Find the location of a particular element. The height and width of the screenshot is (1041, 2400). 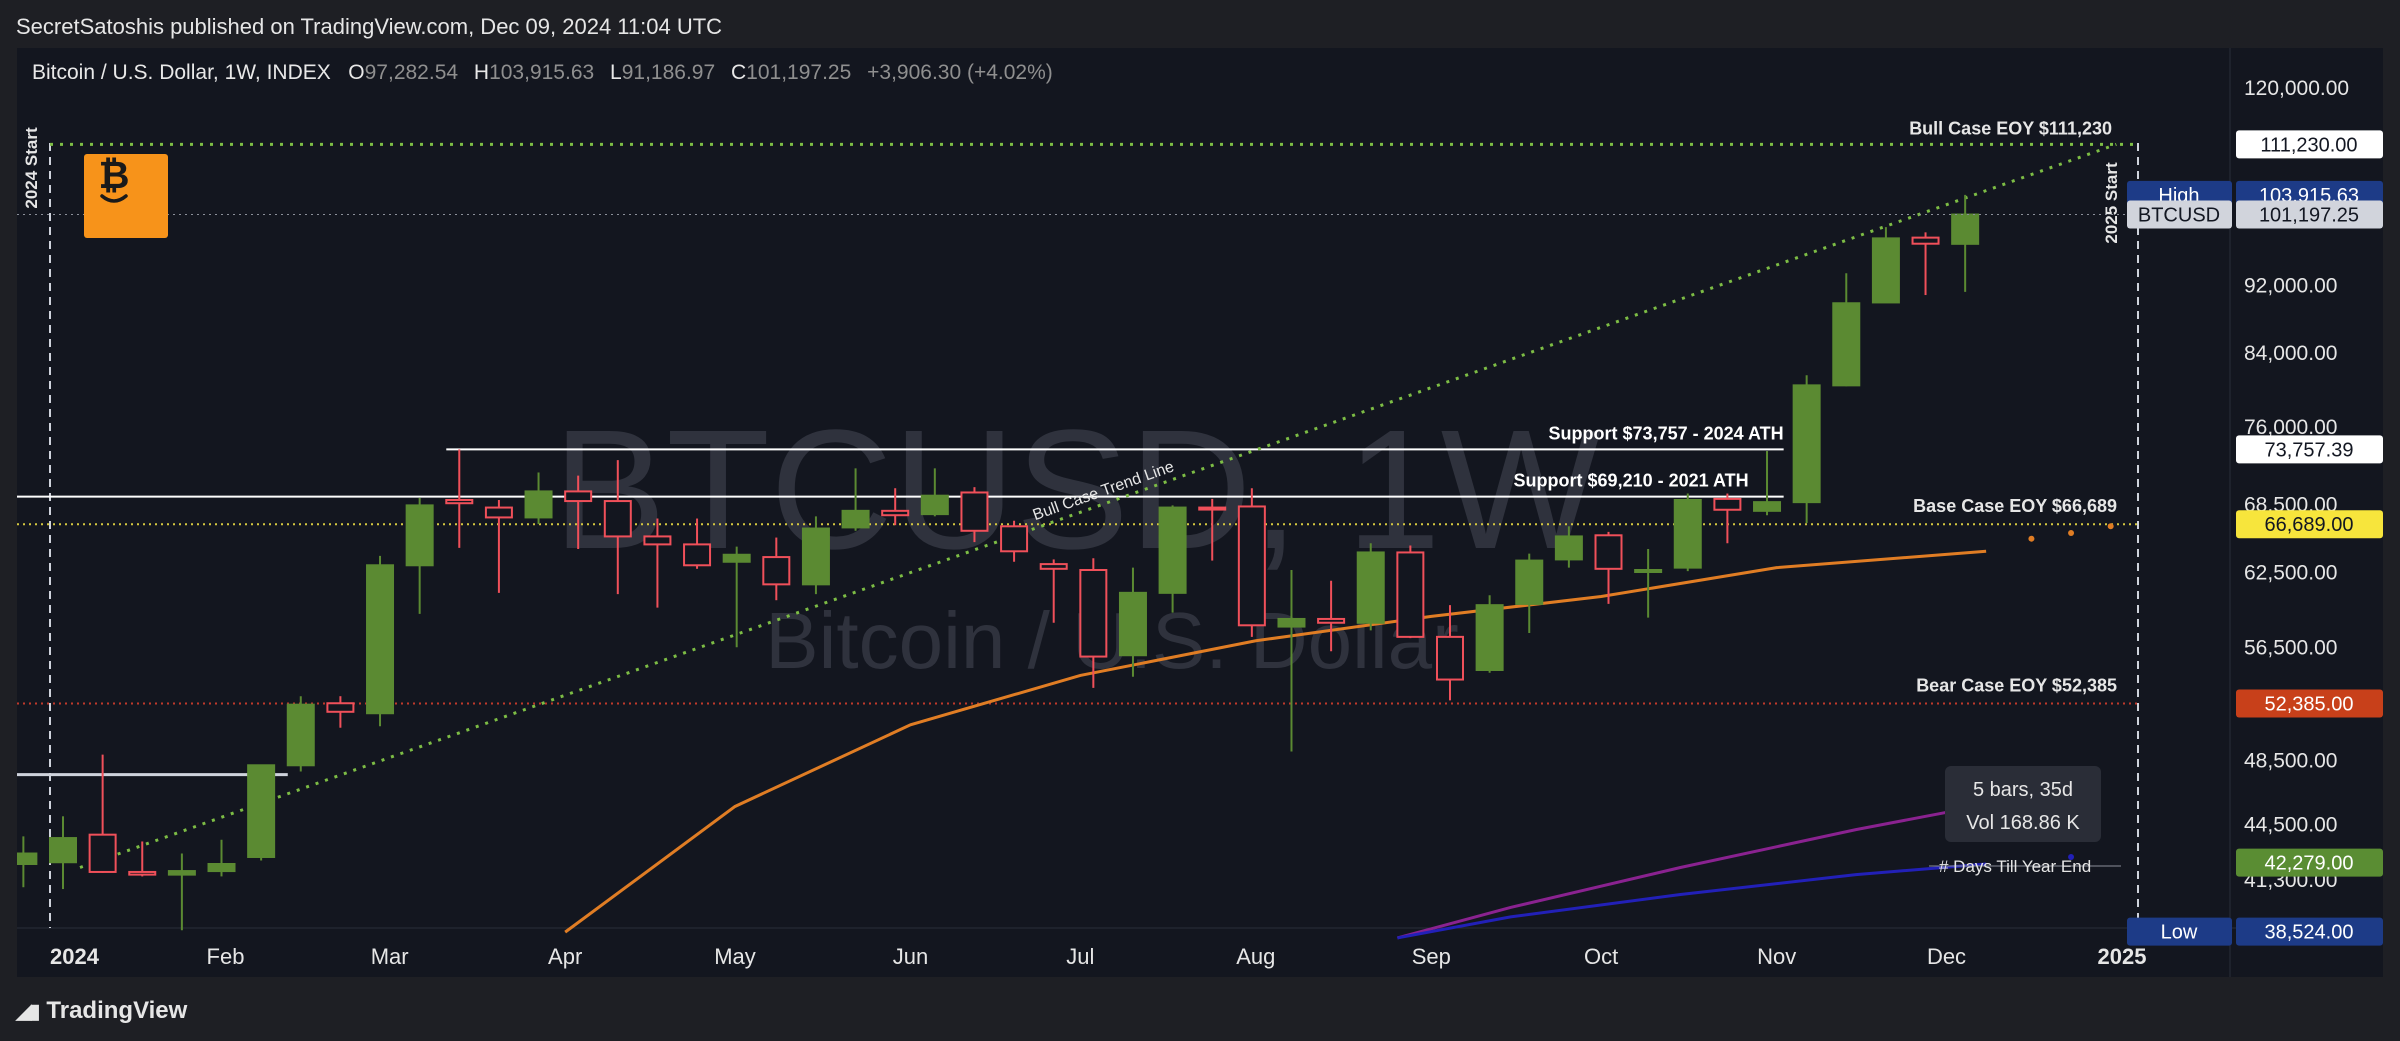

price-label-text: 52,385.00 is located at coordinates (2309, 704).